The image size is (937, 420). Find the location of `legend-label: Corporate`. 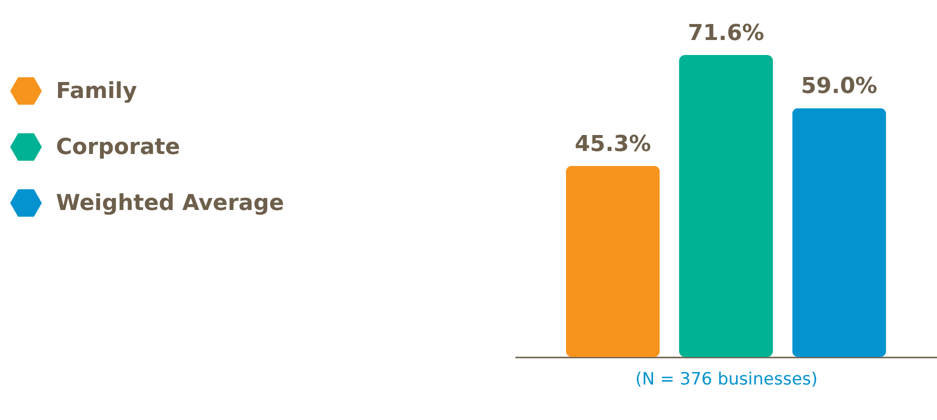

legend-label: Corporate is located at coordinates (118, 147).